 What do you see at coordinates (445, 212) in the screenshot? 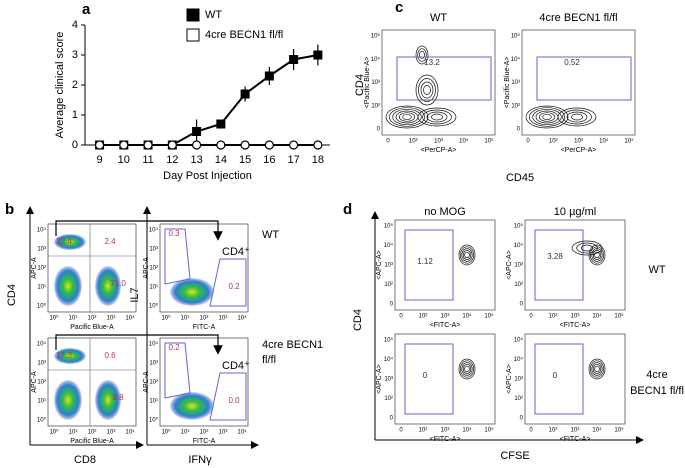
I see `label: no MOG` at bounding box center [445, 212].